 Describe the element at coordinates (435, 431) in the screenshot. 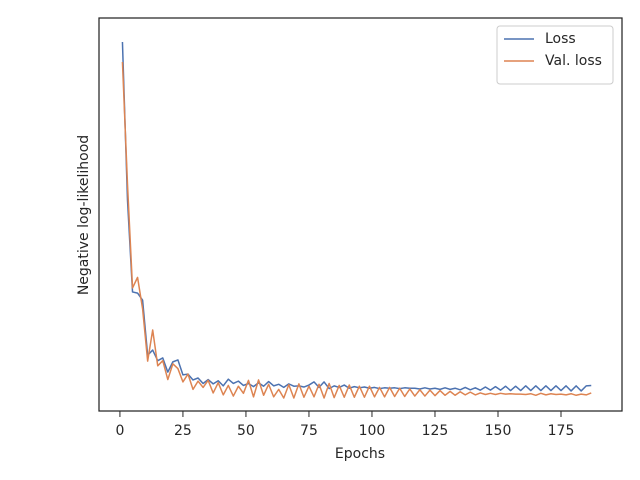

I see `x-tick-label: 125` at that location.